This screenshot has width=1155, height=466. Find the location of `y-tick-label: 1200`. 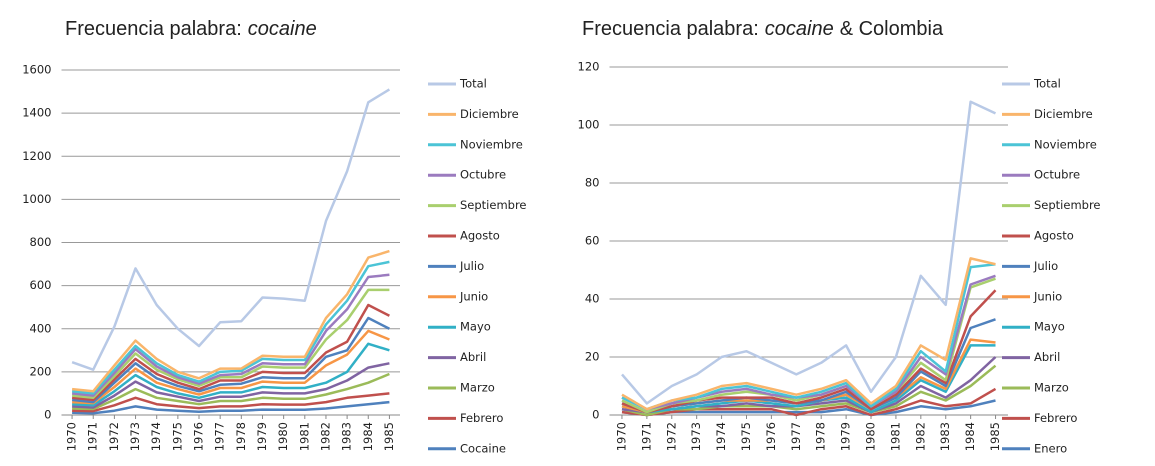

y-tick-label: 1200 is located at coordinates (36, 156).